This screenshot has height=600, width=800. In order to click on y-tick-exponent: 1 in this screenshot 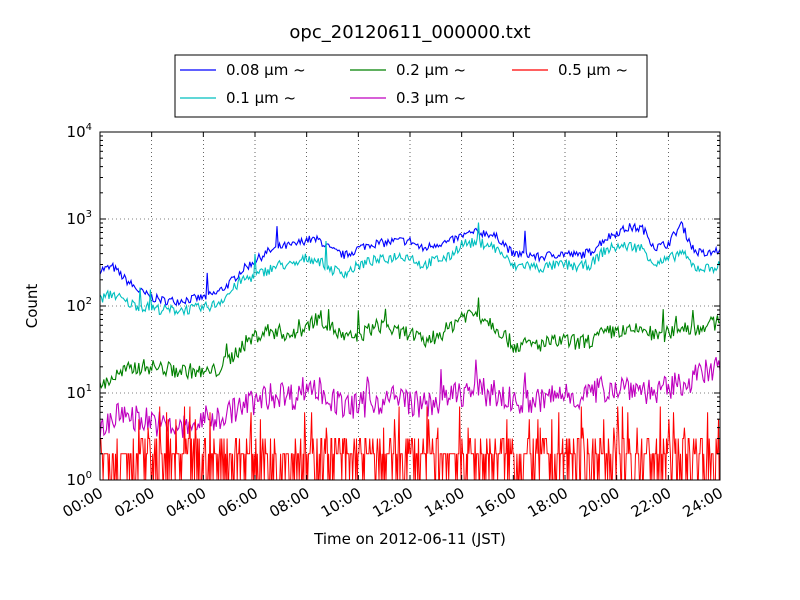, I will do `click(89, 388)`.